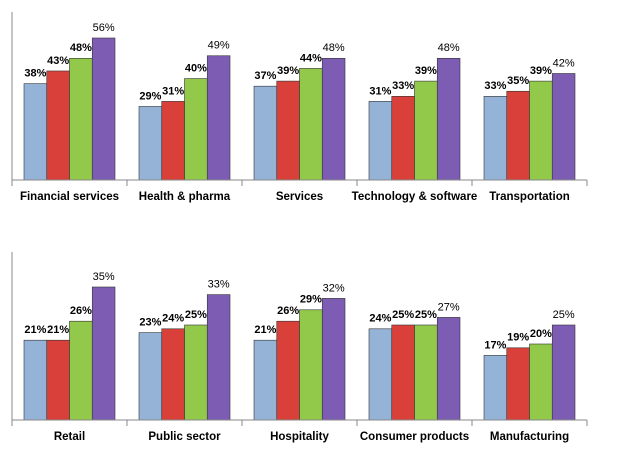 The image size is (640, 471). What do you see at coordinates (311, 58) in the screenshot?
I see `value-label: 44%` at bounding box center [311, 58].